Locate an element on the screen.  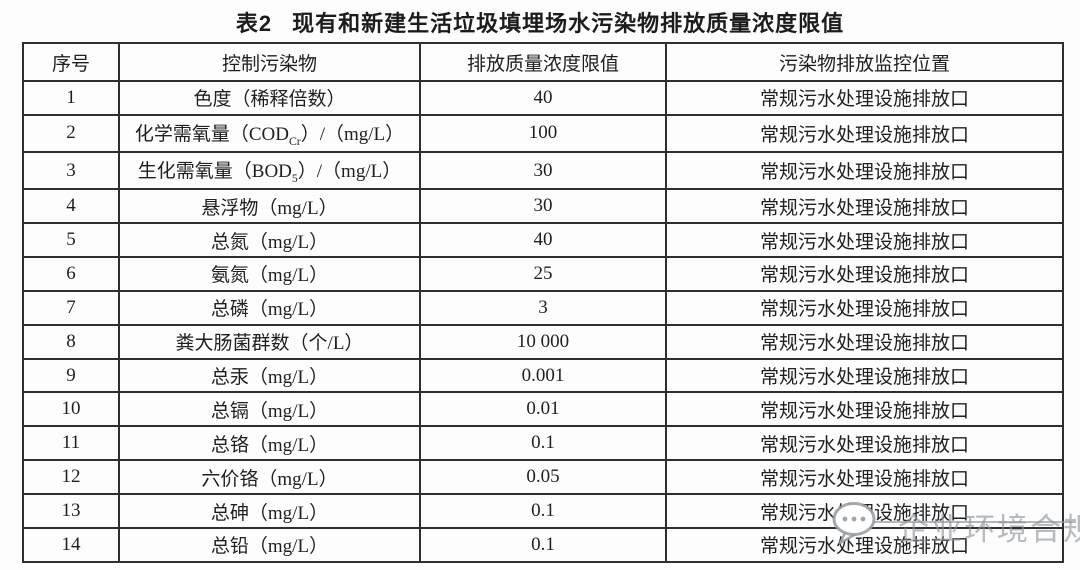
limit-cell: 3 is located at coordinates (543, 307).